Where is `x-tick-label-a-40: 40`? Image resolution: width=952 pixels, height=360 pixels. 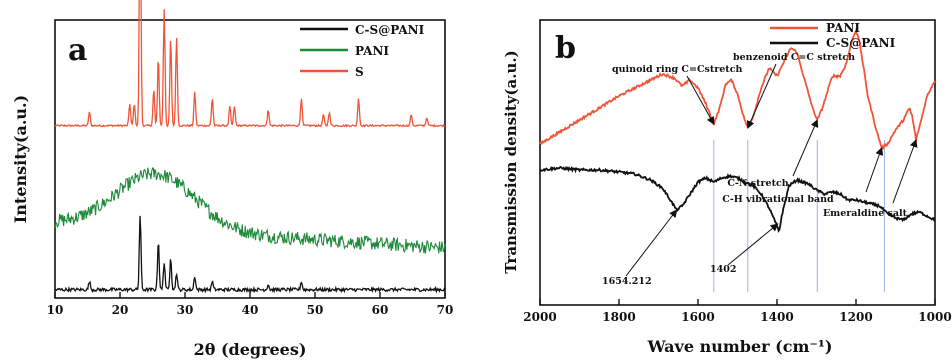 x-tick-label-a-40: 40 is located at coordinates (250, 310).